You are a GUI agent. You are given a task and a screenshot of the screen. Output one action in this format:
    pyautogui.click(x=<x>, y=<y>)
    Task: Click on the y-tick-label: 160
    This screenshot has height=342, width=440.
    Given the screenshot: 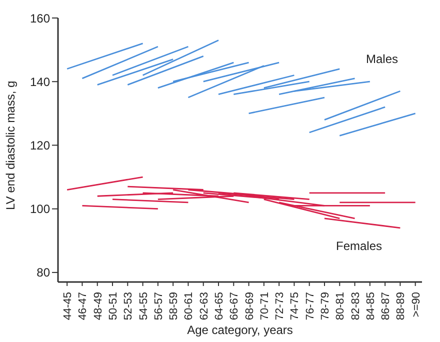 What is the action you would take?
    pyautogui.click(x=40, y=18)
    